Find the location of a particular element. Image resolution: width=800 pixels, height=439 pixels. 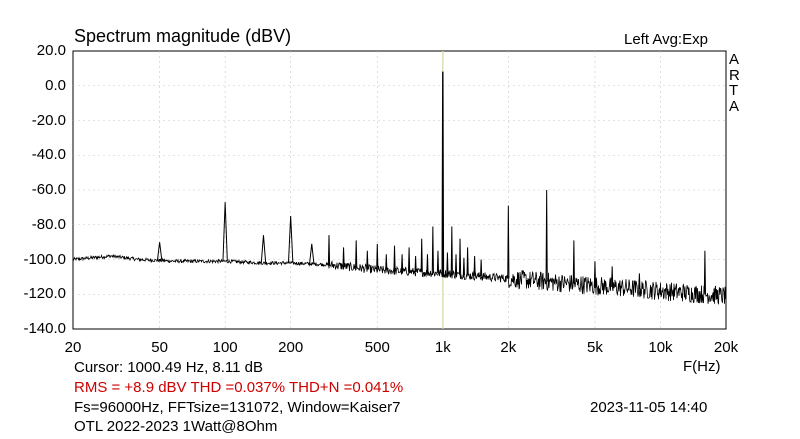

y-tick-label: -140.0 is located at coordinates (44, 328).